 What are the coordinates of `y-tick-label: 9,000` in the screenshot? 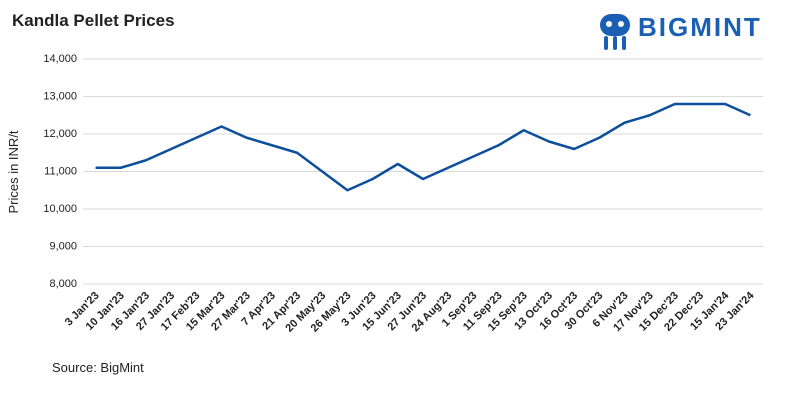 It's located at (63, 246).